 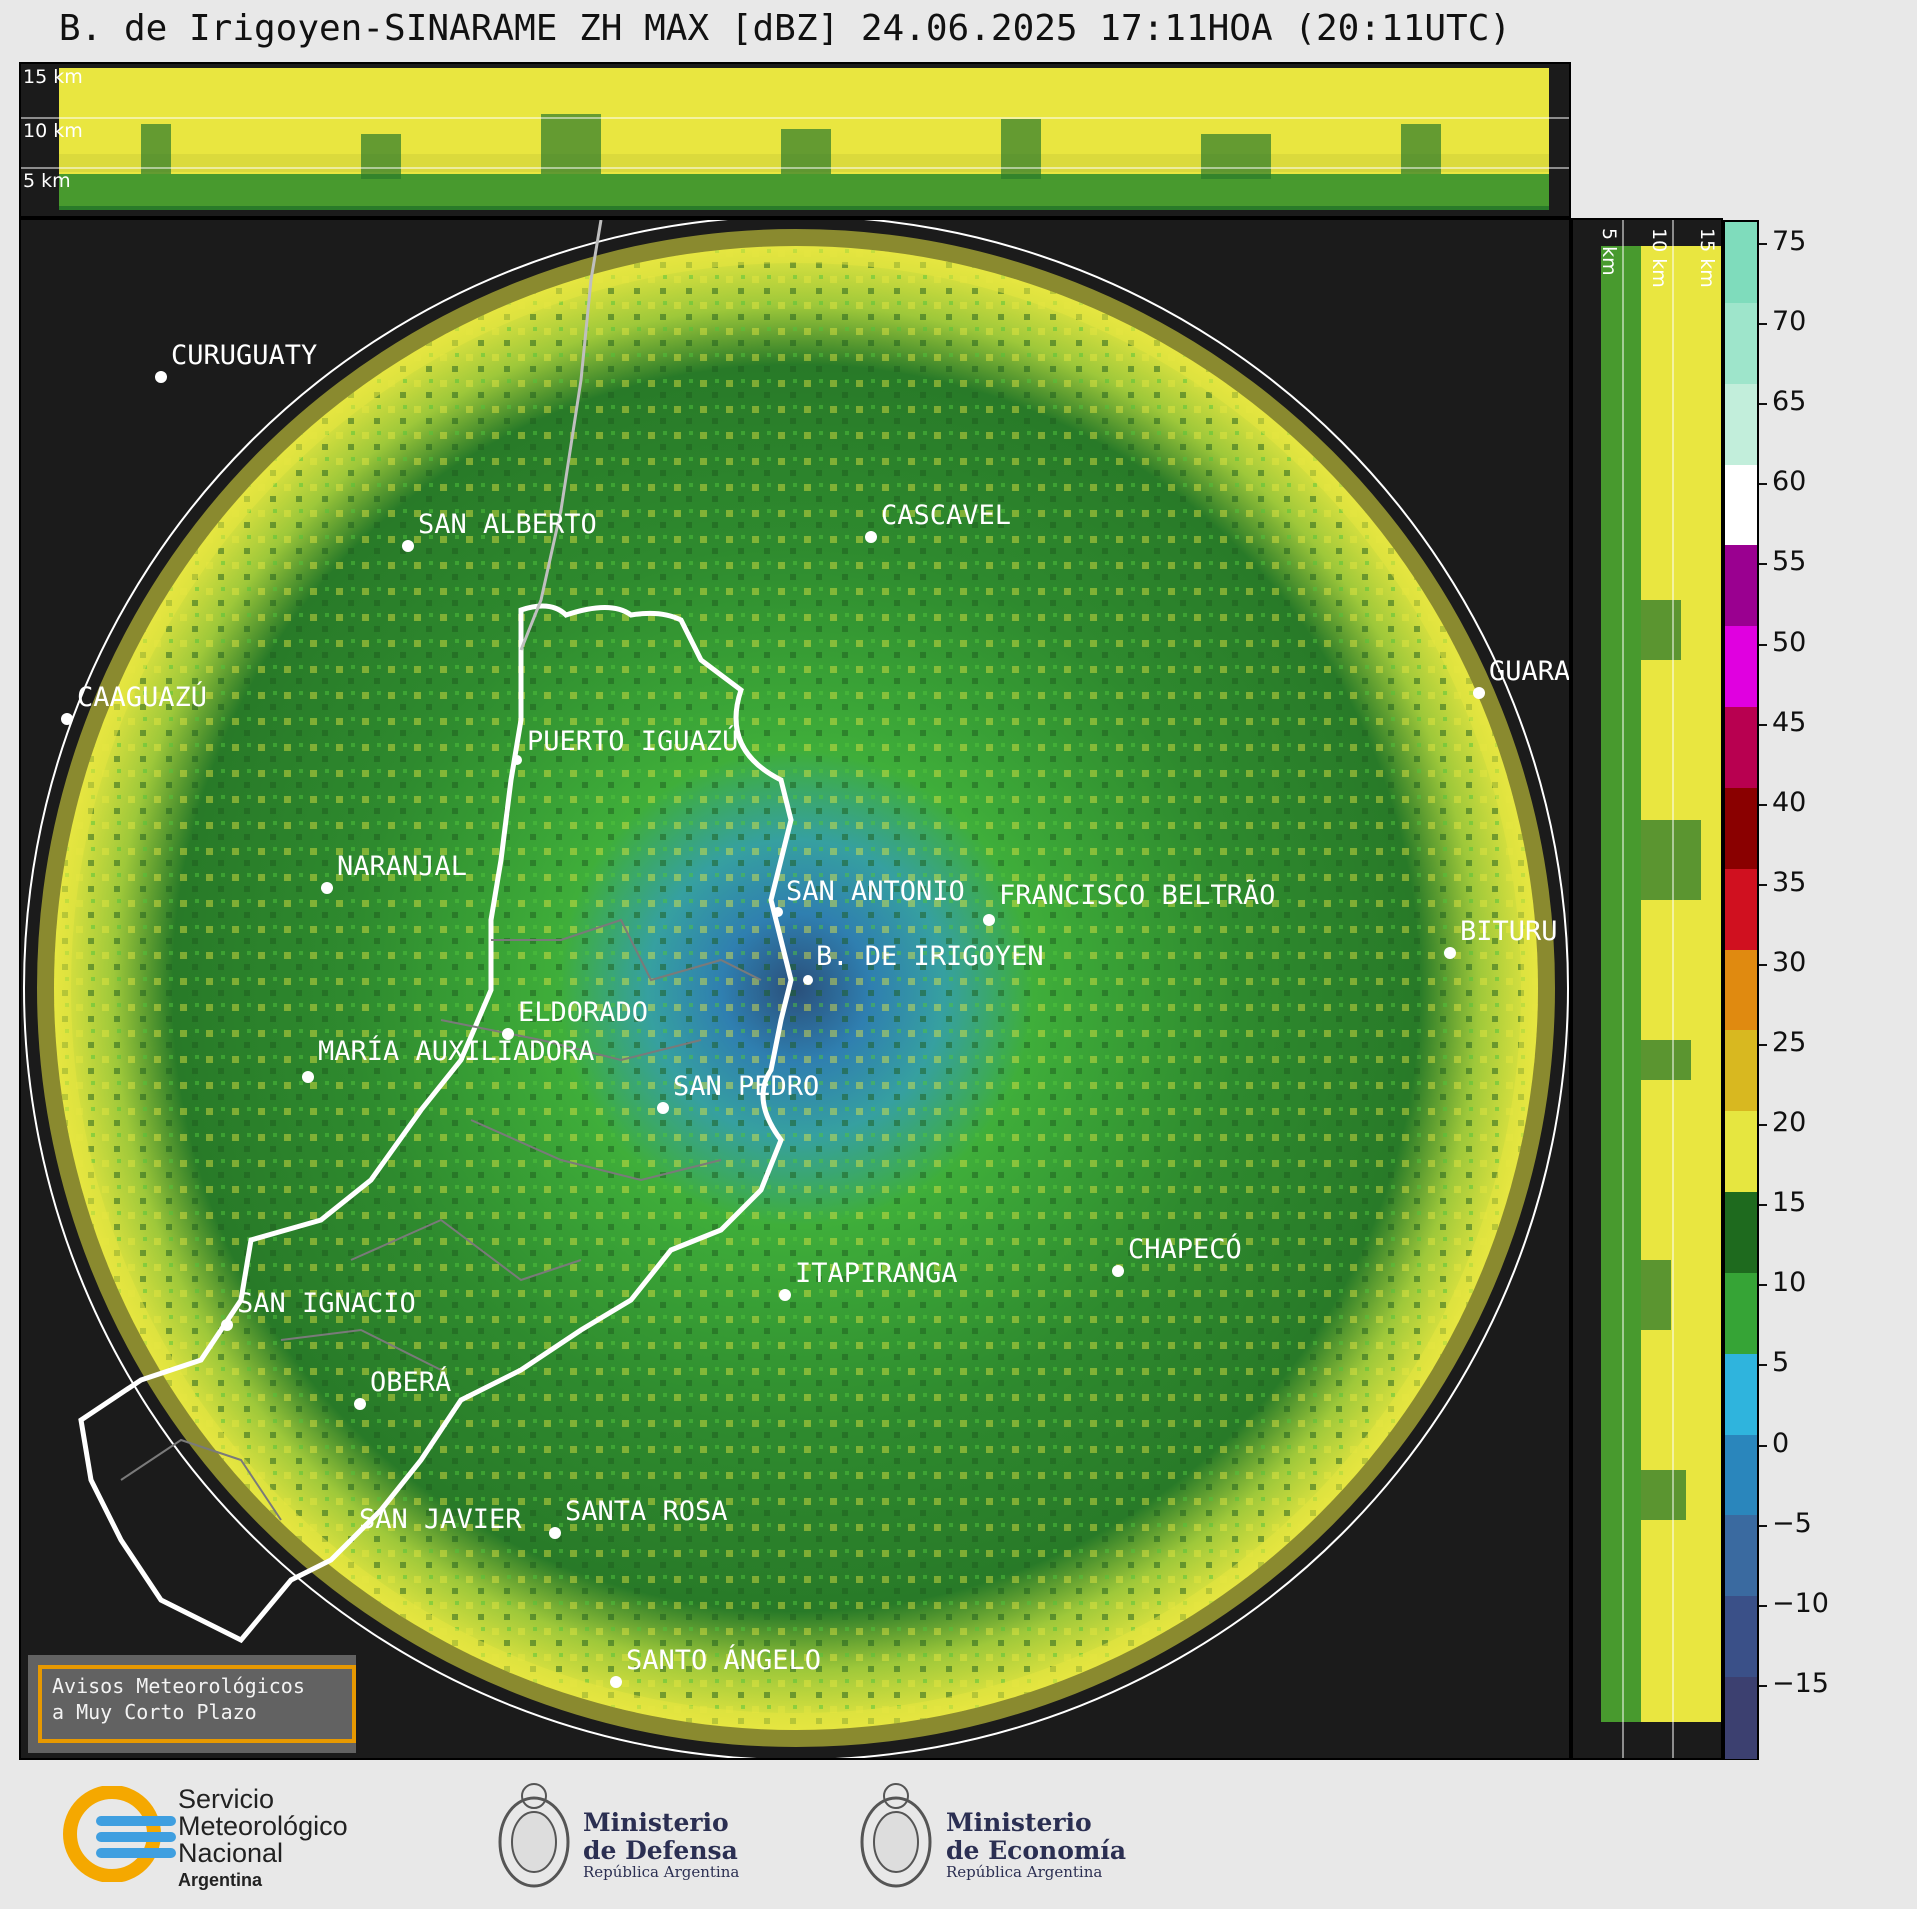 I want to click on city-label: SAN IGNACIO, so click(x=326, y=1303).